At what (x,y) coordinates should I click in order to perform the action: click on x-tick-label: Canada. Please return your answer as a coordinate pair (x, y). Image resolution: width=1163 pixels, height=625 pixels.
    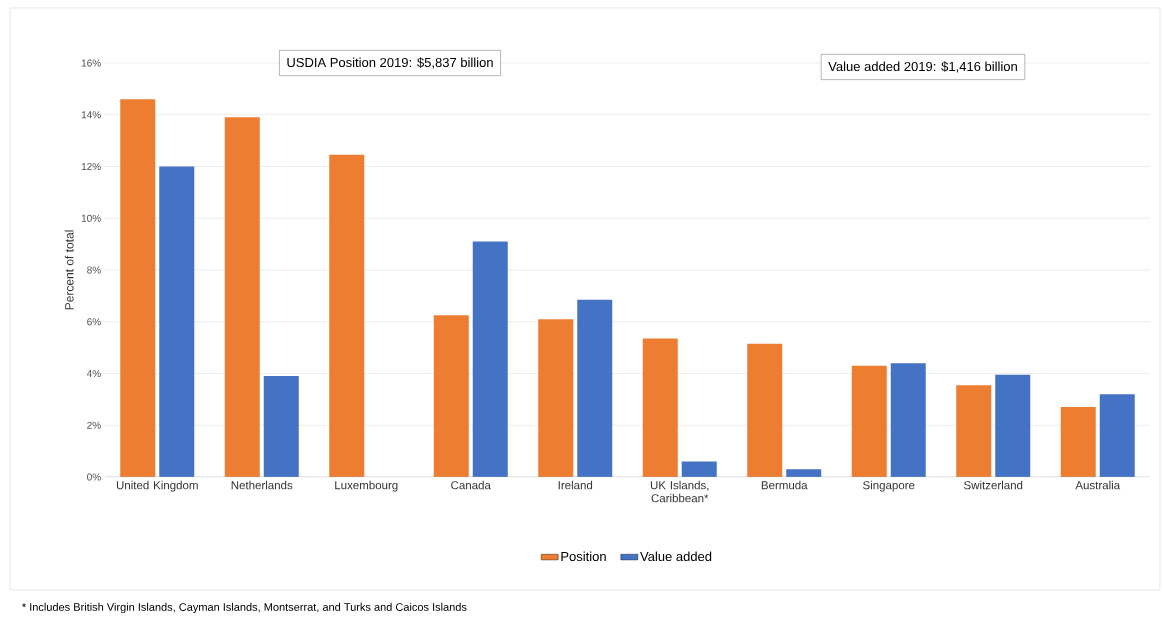
    Looking at the image, I should click on (471, 485).